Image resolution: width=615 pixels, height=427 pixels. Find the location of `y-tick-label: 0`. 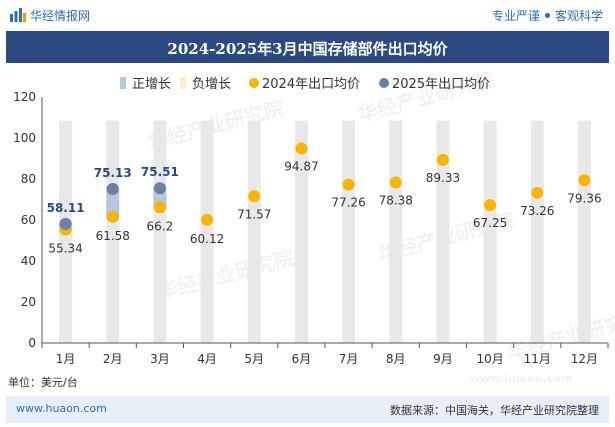

y-tick-label: 0 is located at coordinates (32, 343).